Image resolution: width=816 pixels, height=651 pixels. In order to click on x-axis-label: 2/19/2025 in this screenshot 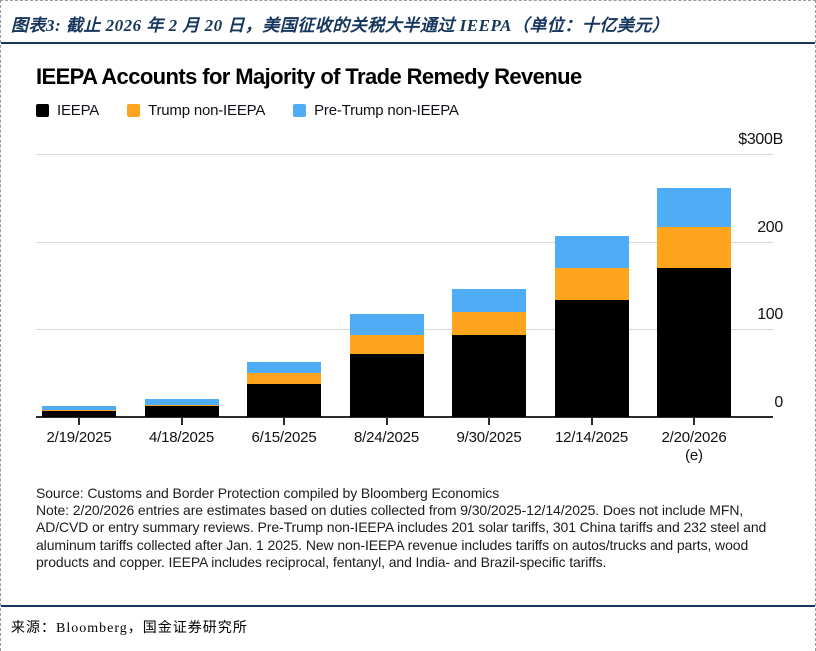, I will do `click(79, 437)`.